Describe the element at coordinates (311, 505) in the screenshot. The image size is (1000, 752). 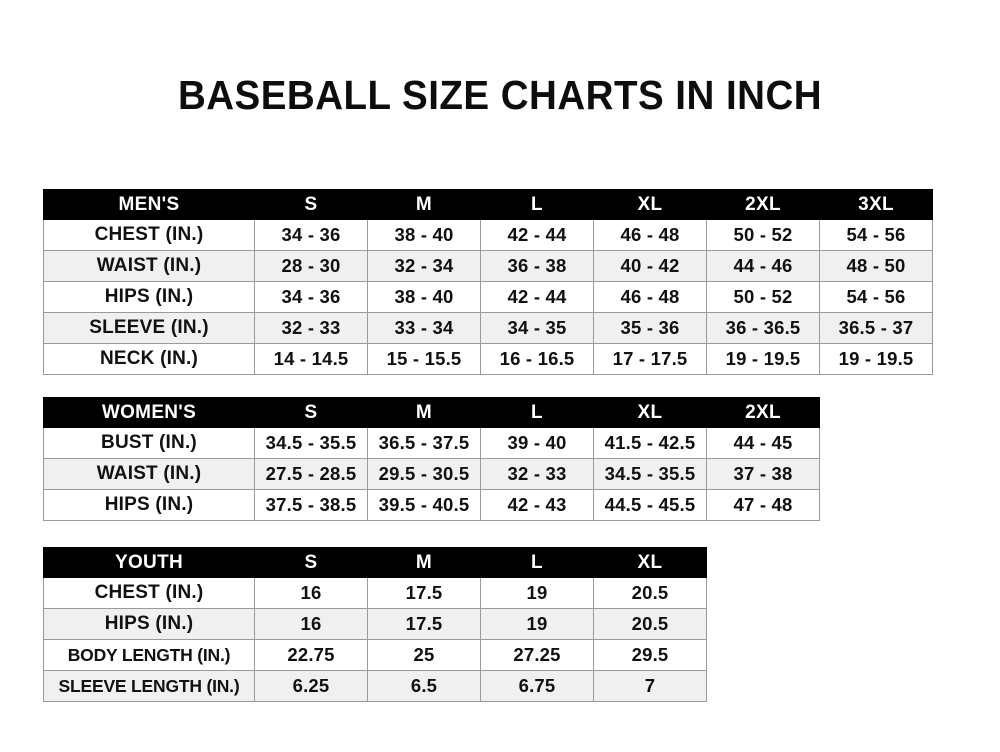
I see `measurement-value: 37.5 - 38.5` at that location.